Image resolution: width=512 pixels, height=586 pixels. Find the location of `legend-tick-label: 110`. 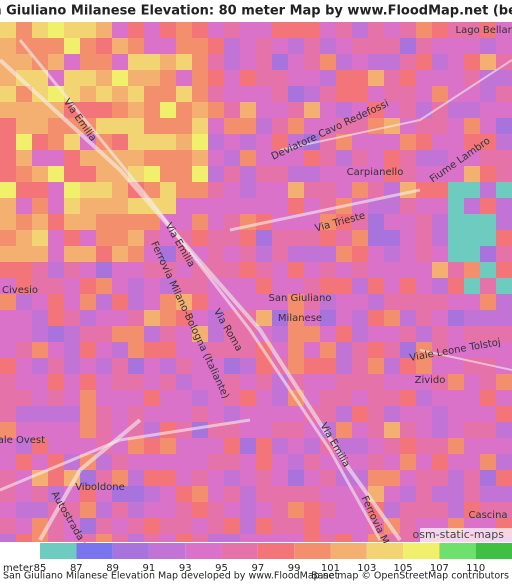

legend-tick-label: 110 is located at coordinates (475, 568).